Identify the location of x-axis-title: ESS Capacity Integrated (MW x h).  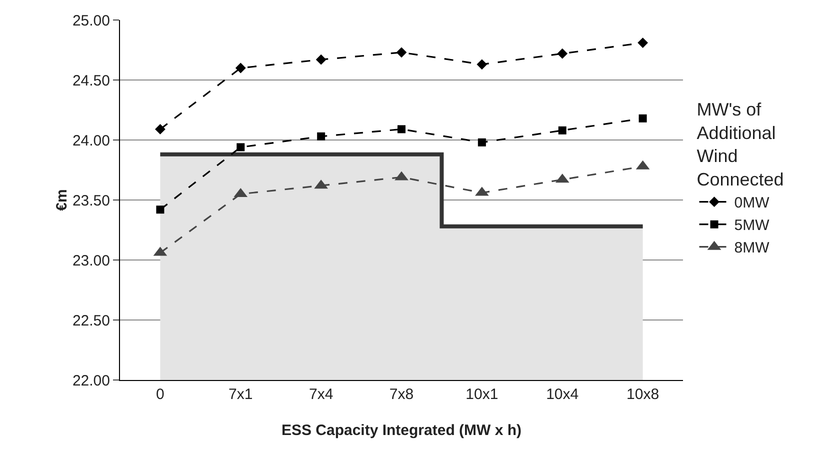
(401, 430).